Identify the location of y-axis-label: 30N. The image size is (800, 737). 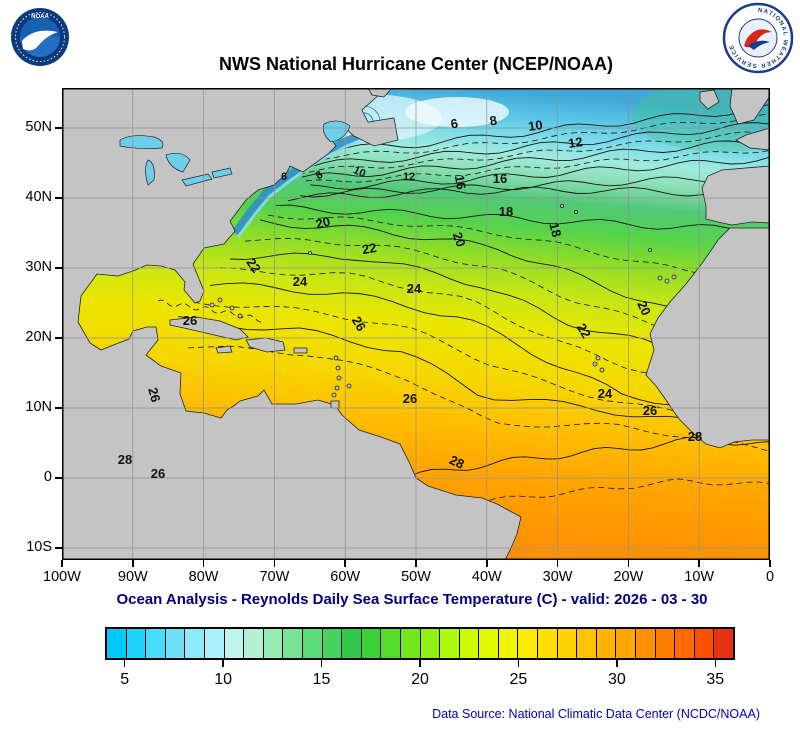
(38, 267).